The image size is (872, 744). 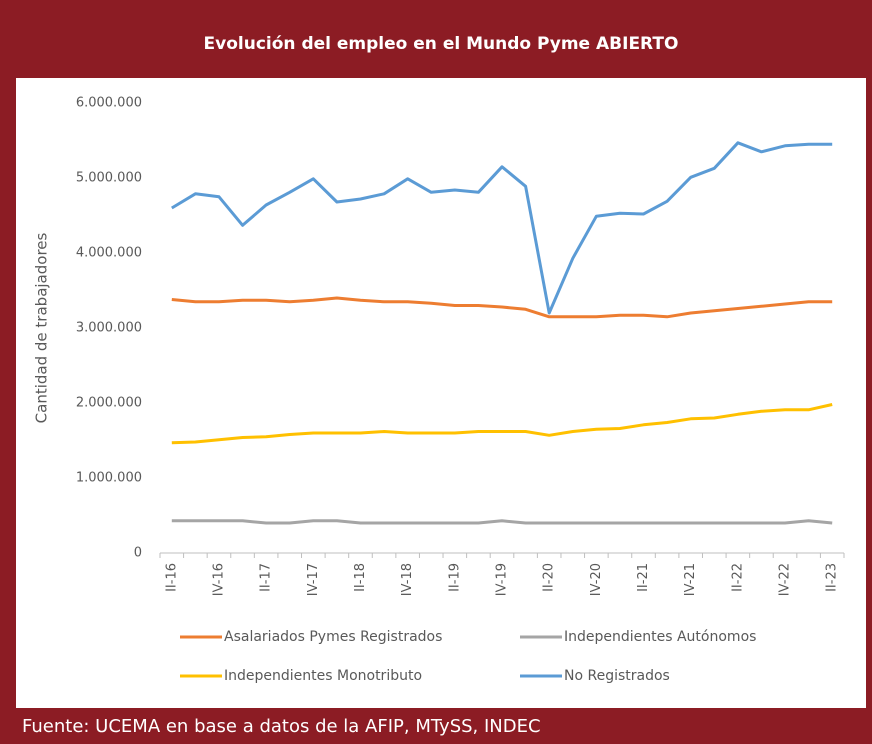 I want to click on legend-label: Independientes Autónomos, so click(x=660, y=637).